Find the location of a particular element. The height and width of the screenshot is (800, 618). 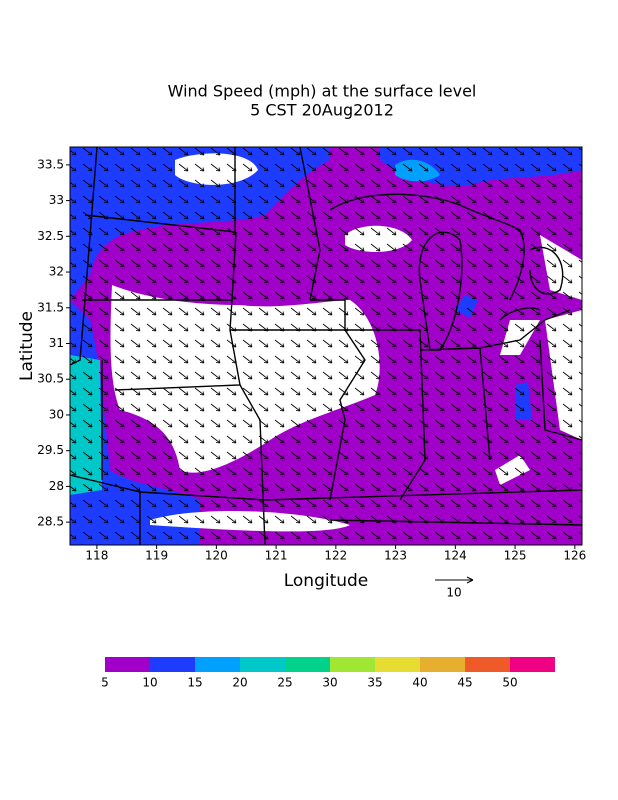

x-tick-label: 118 is located at coordinates (96, 556).